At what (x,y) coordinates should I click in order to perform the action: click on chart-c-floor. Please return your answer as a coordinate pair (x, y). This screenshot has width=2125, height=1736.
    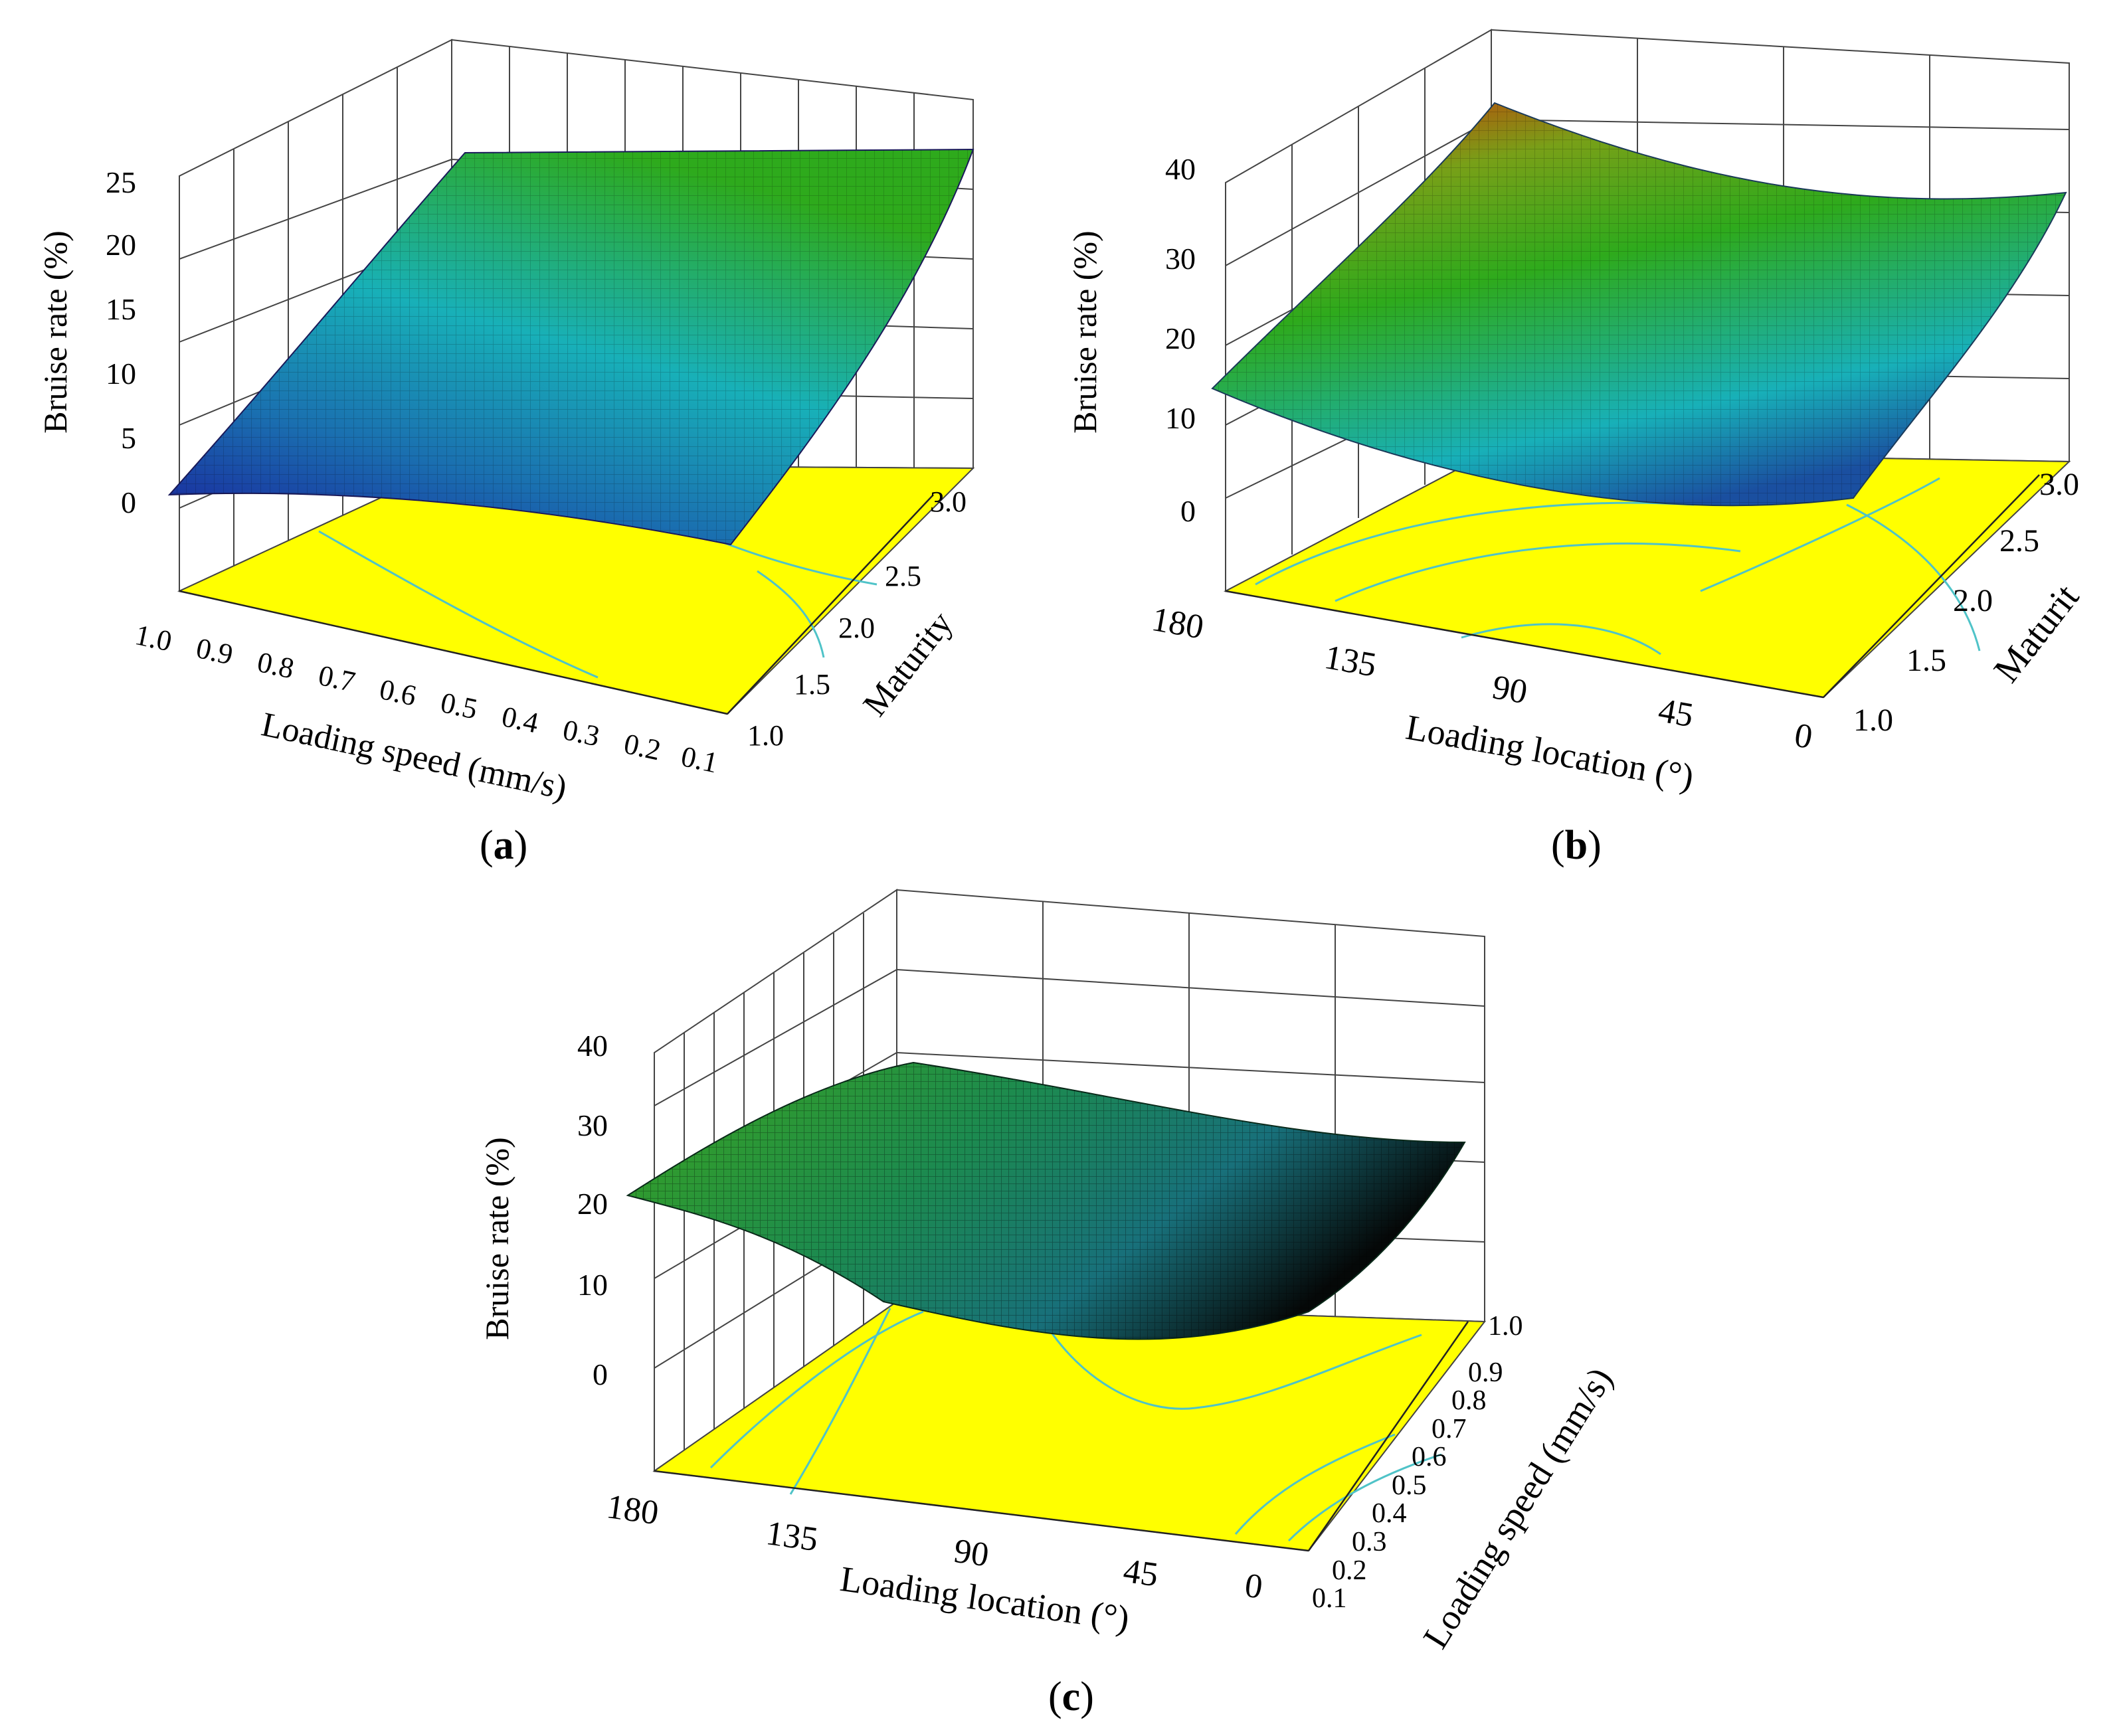
    Looking at the image, I should click on (1069, 1426).